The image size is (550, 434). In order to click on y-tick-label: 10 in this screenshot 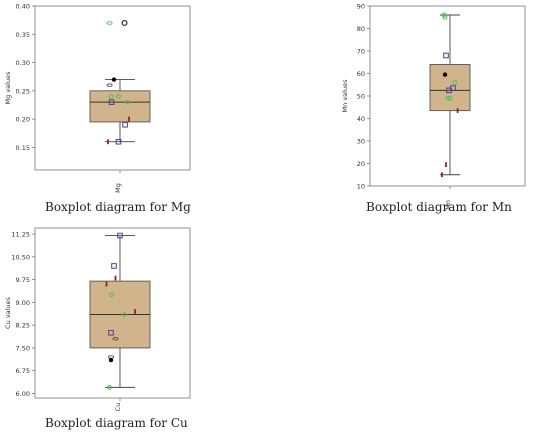, I will do `click(361, 187)`.